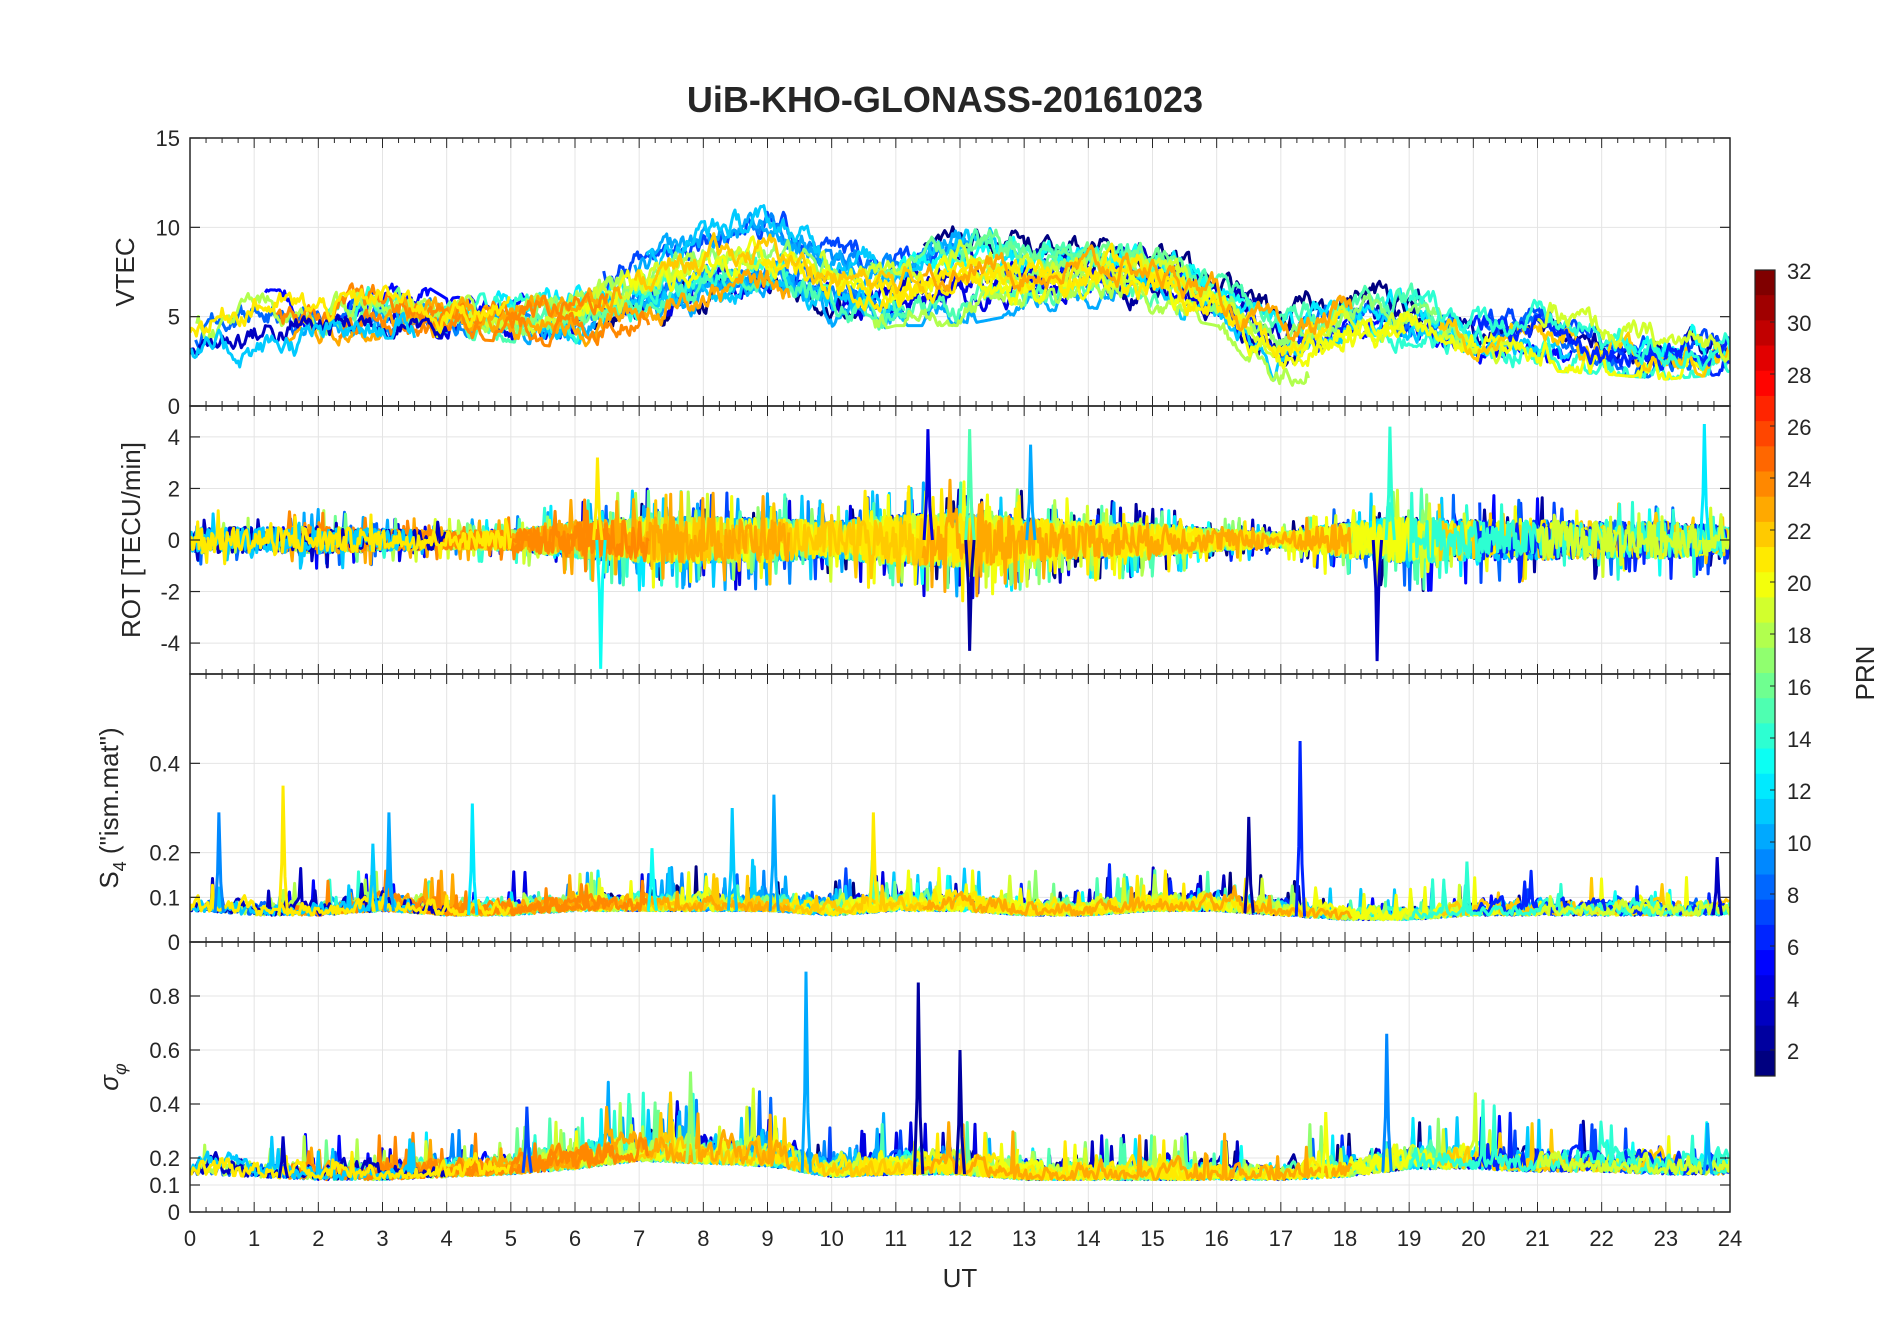 The height and width of the screenshot is (1330, 1902). What do you see at coordinates (174, 1212) in the screenshot?
I see `sigma-phi-ytick-label: 0` at bounding box center [174, 1212].